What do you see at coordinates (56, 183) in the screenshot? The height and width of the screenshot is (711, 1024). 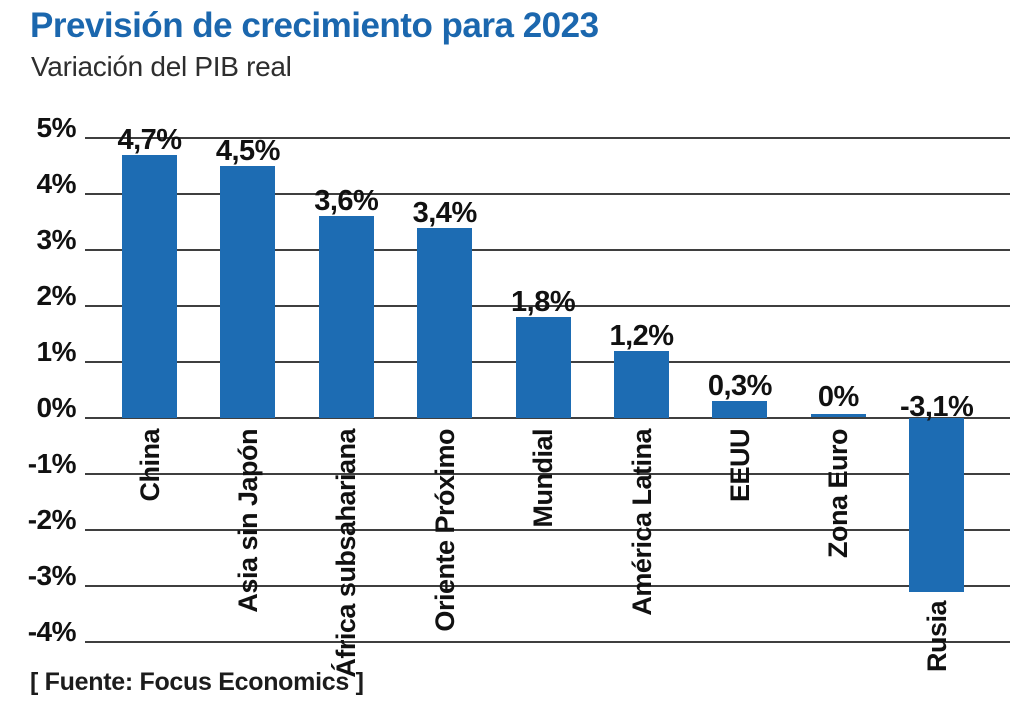 I see `y-axis-tick-label: 4%` at bounding box center [56, 183].